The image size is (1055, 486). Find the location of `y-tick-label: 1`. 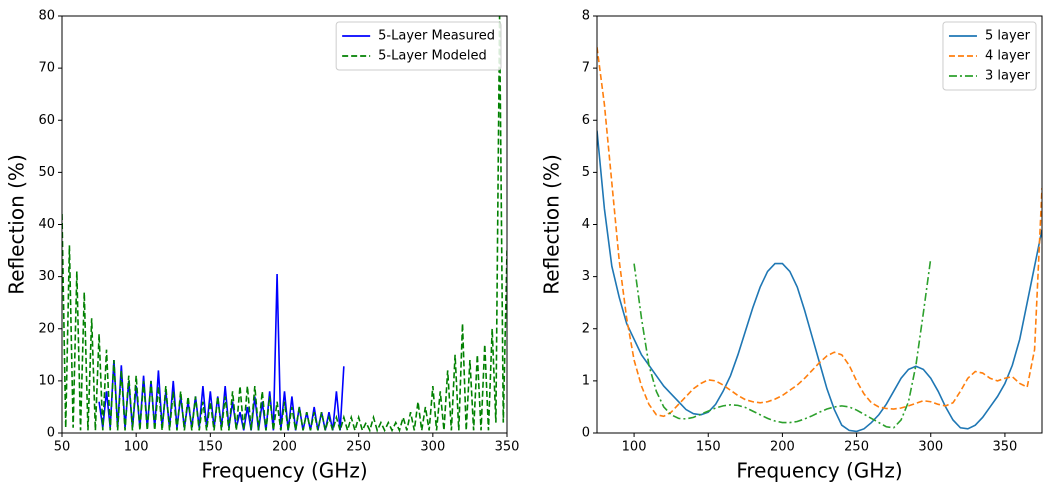

y-tick-label: 1 is located at coordinates (586, 380).